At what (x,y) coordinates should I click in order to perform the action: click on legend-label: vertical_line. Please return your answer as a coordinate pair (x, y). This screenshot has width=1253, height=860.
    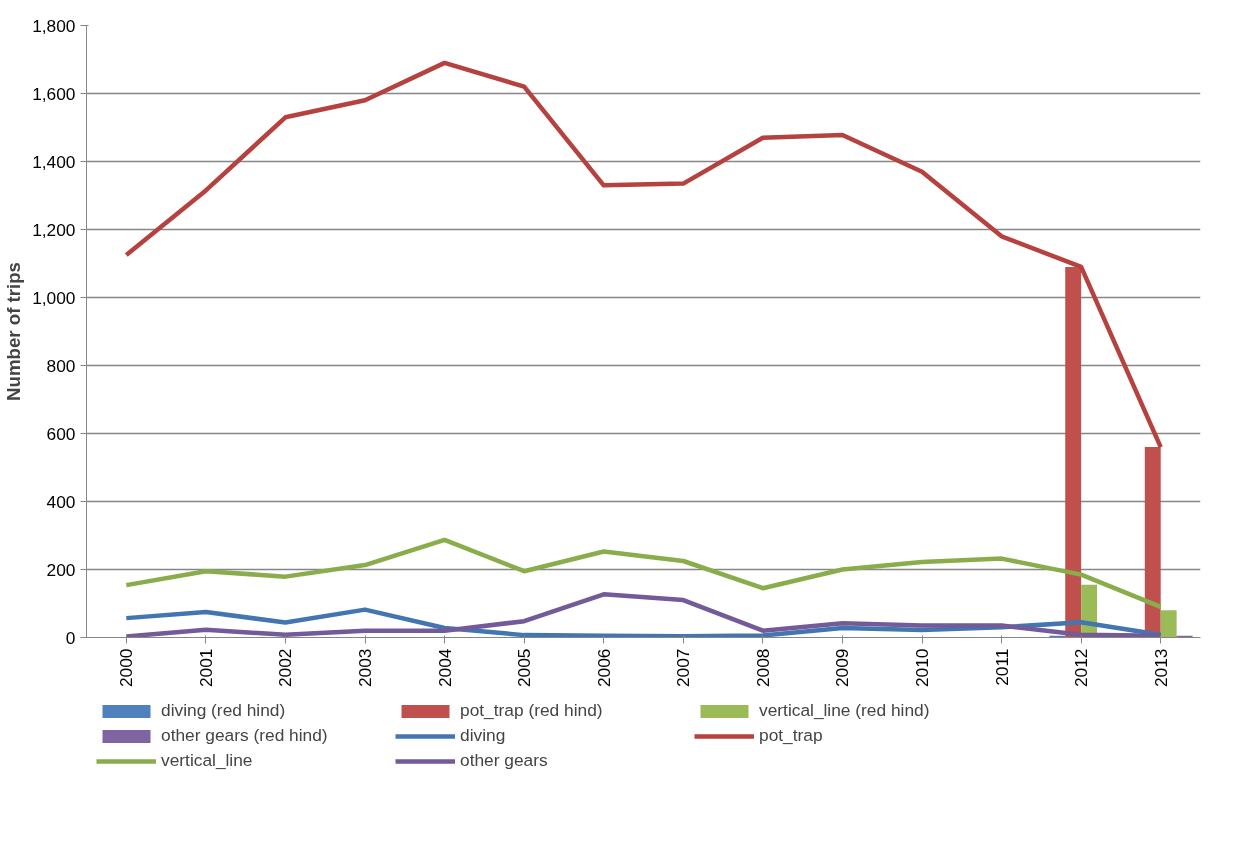
    Looking at the image, I should click on (207, 760).